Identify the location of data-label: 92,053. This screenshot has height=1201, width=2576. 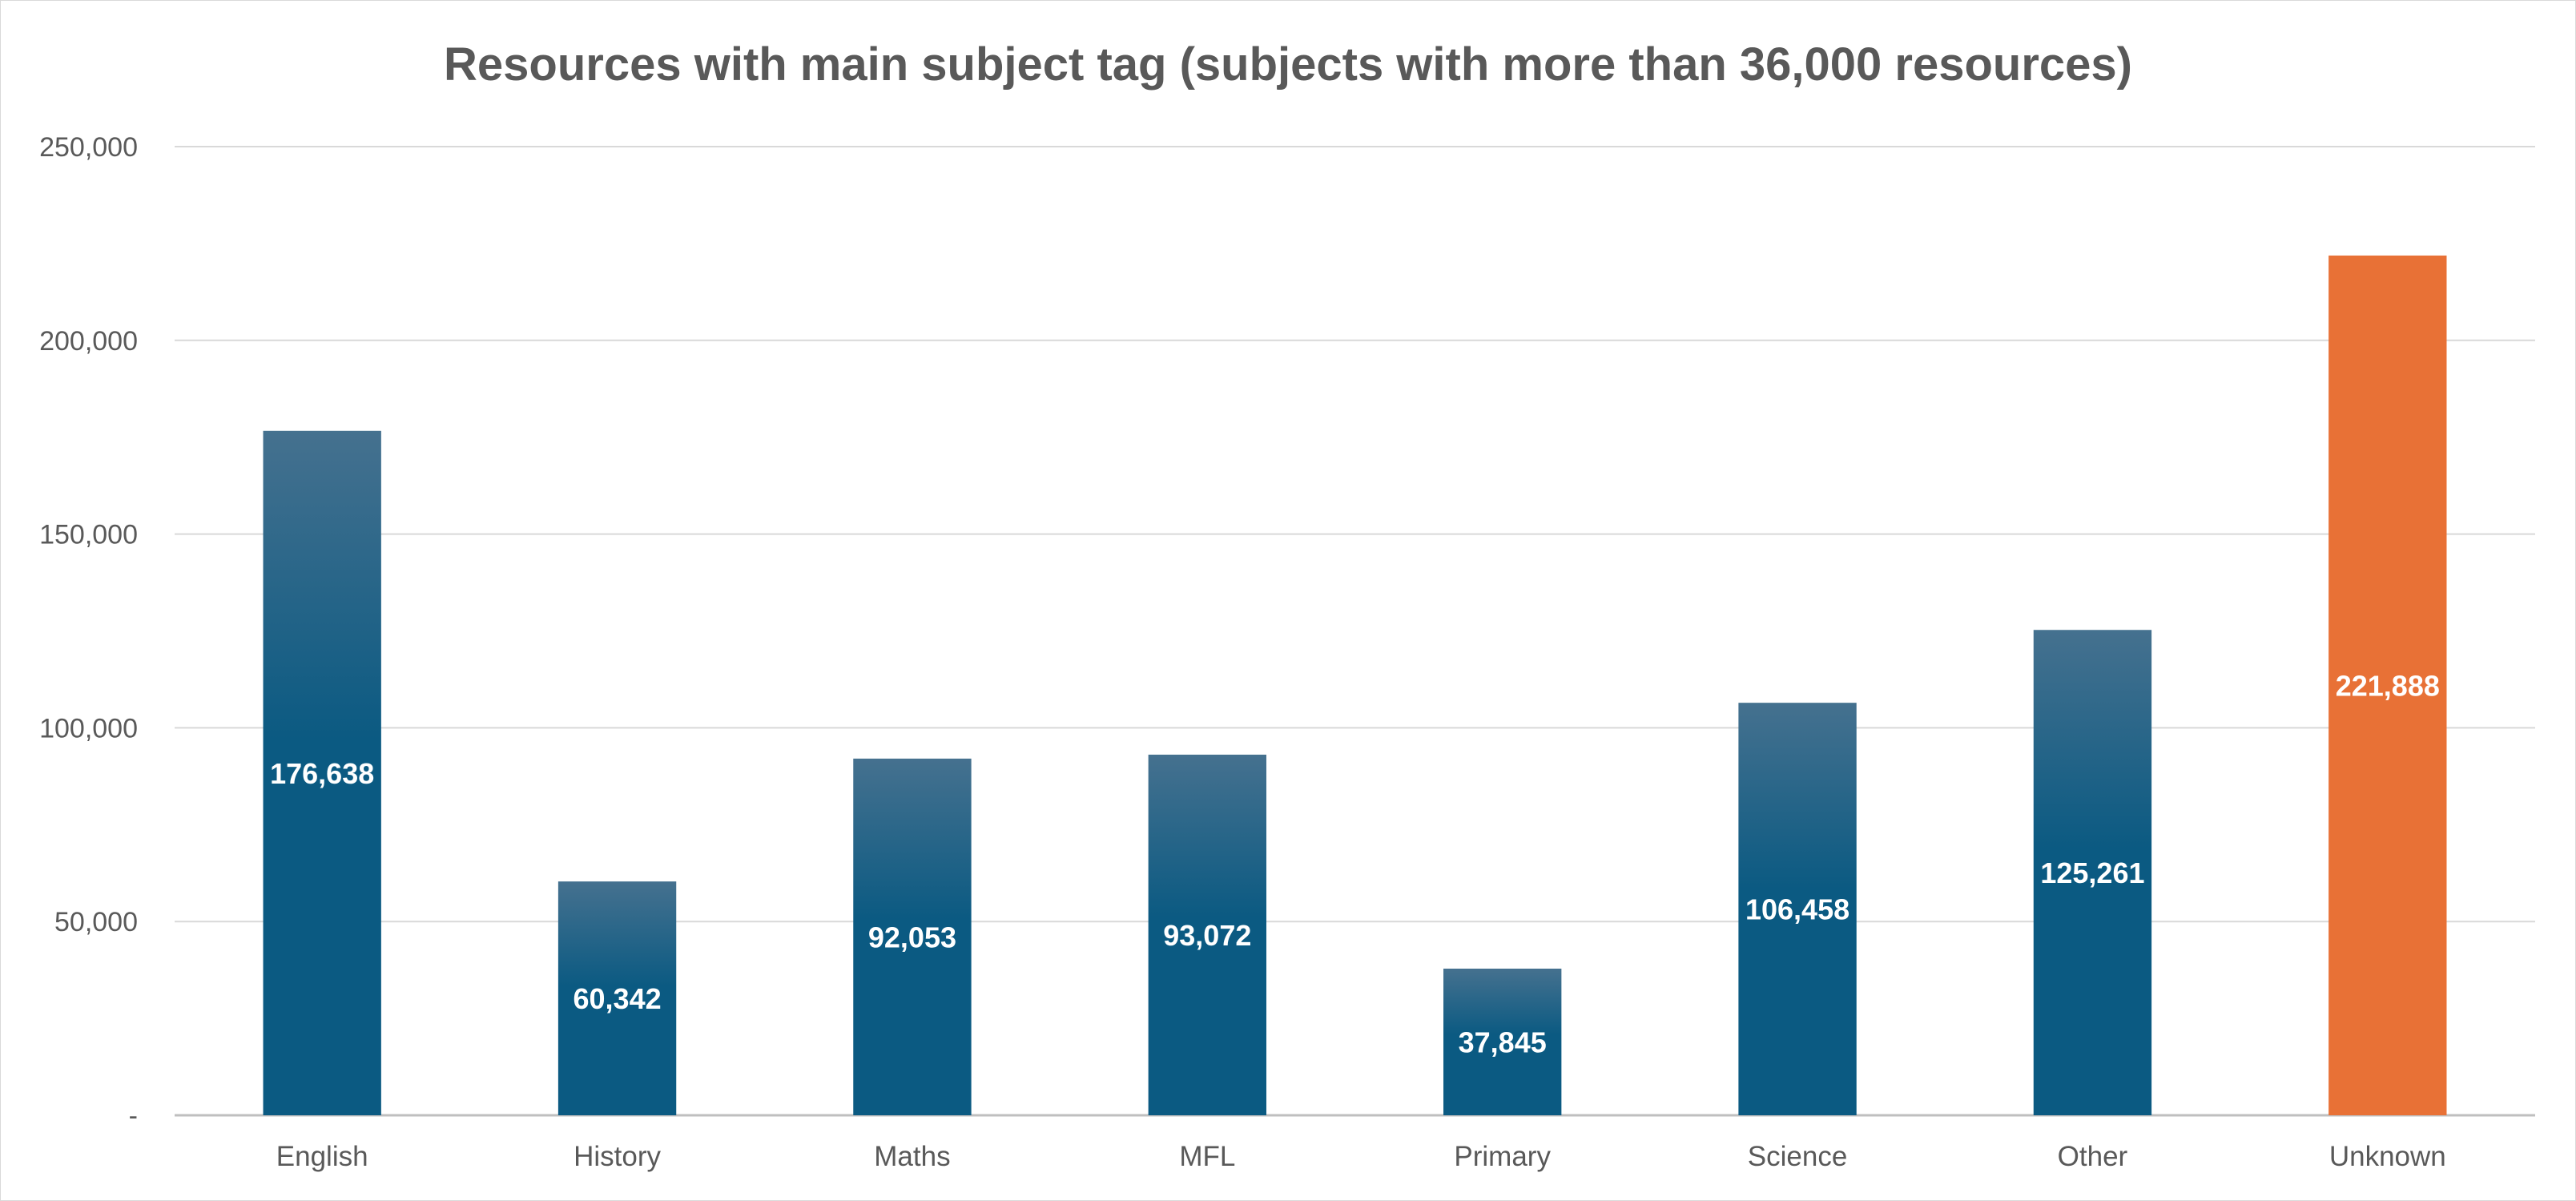
(912, 937).